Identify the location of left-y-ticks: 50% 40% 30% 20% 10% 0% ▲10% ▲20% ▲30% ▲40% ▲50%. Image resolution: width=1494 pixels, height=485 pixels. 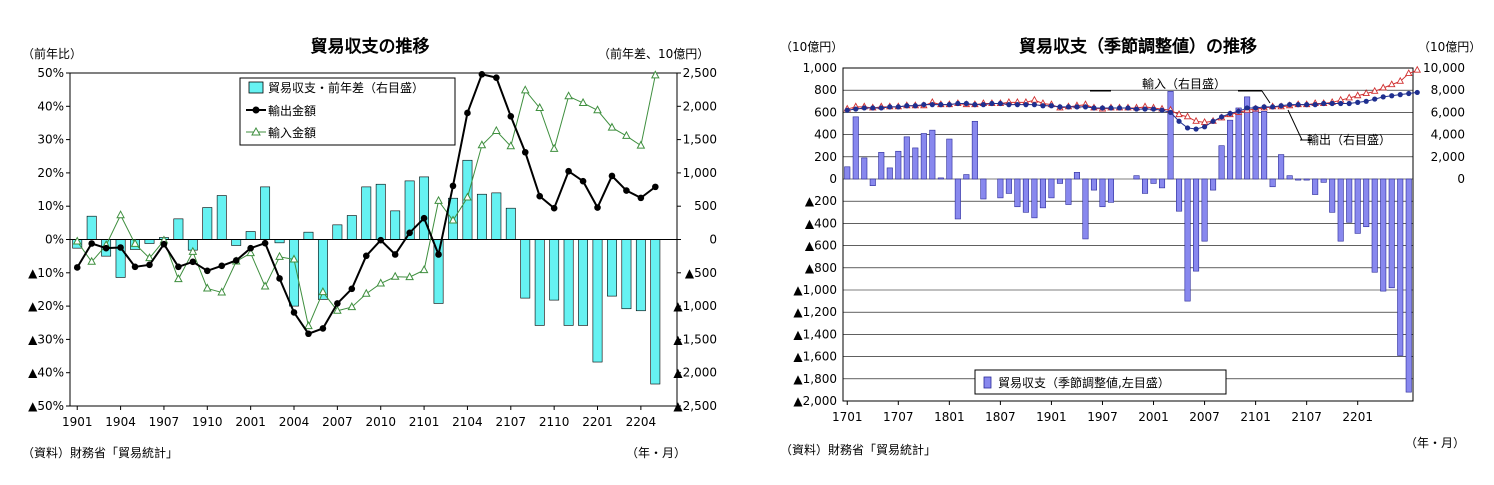
(49, 239).